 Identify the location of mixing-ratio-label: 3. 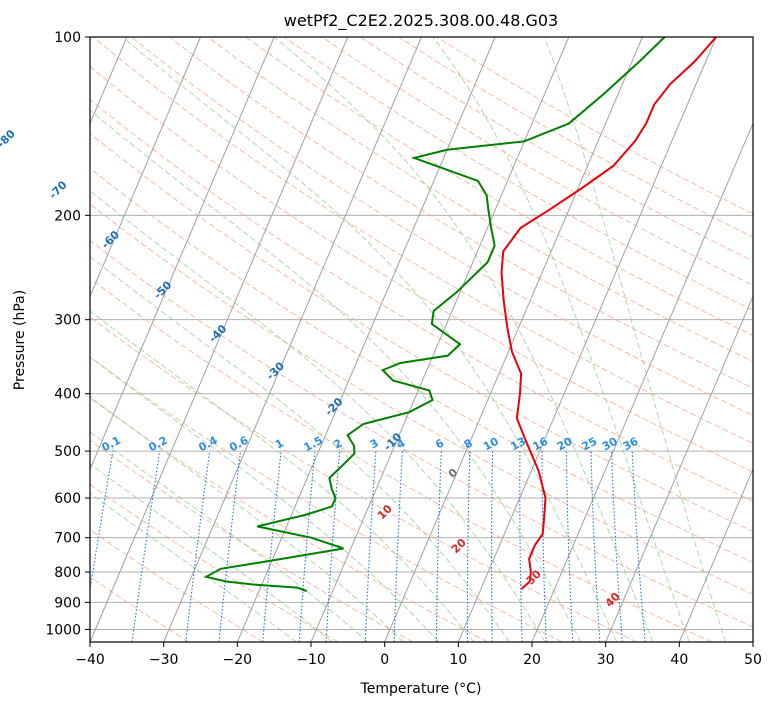
(374, 443).